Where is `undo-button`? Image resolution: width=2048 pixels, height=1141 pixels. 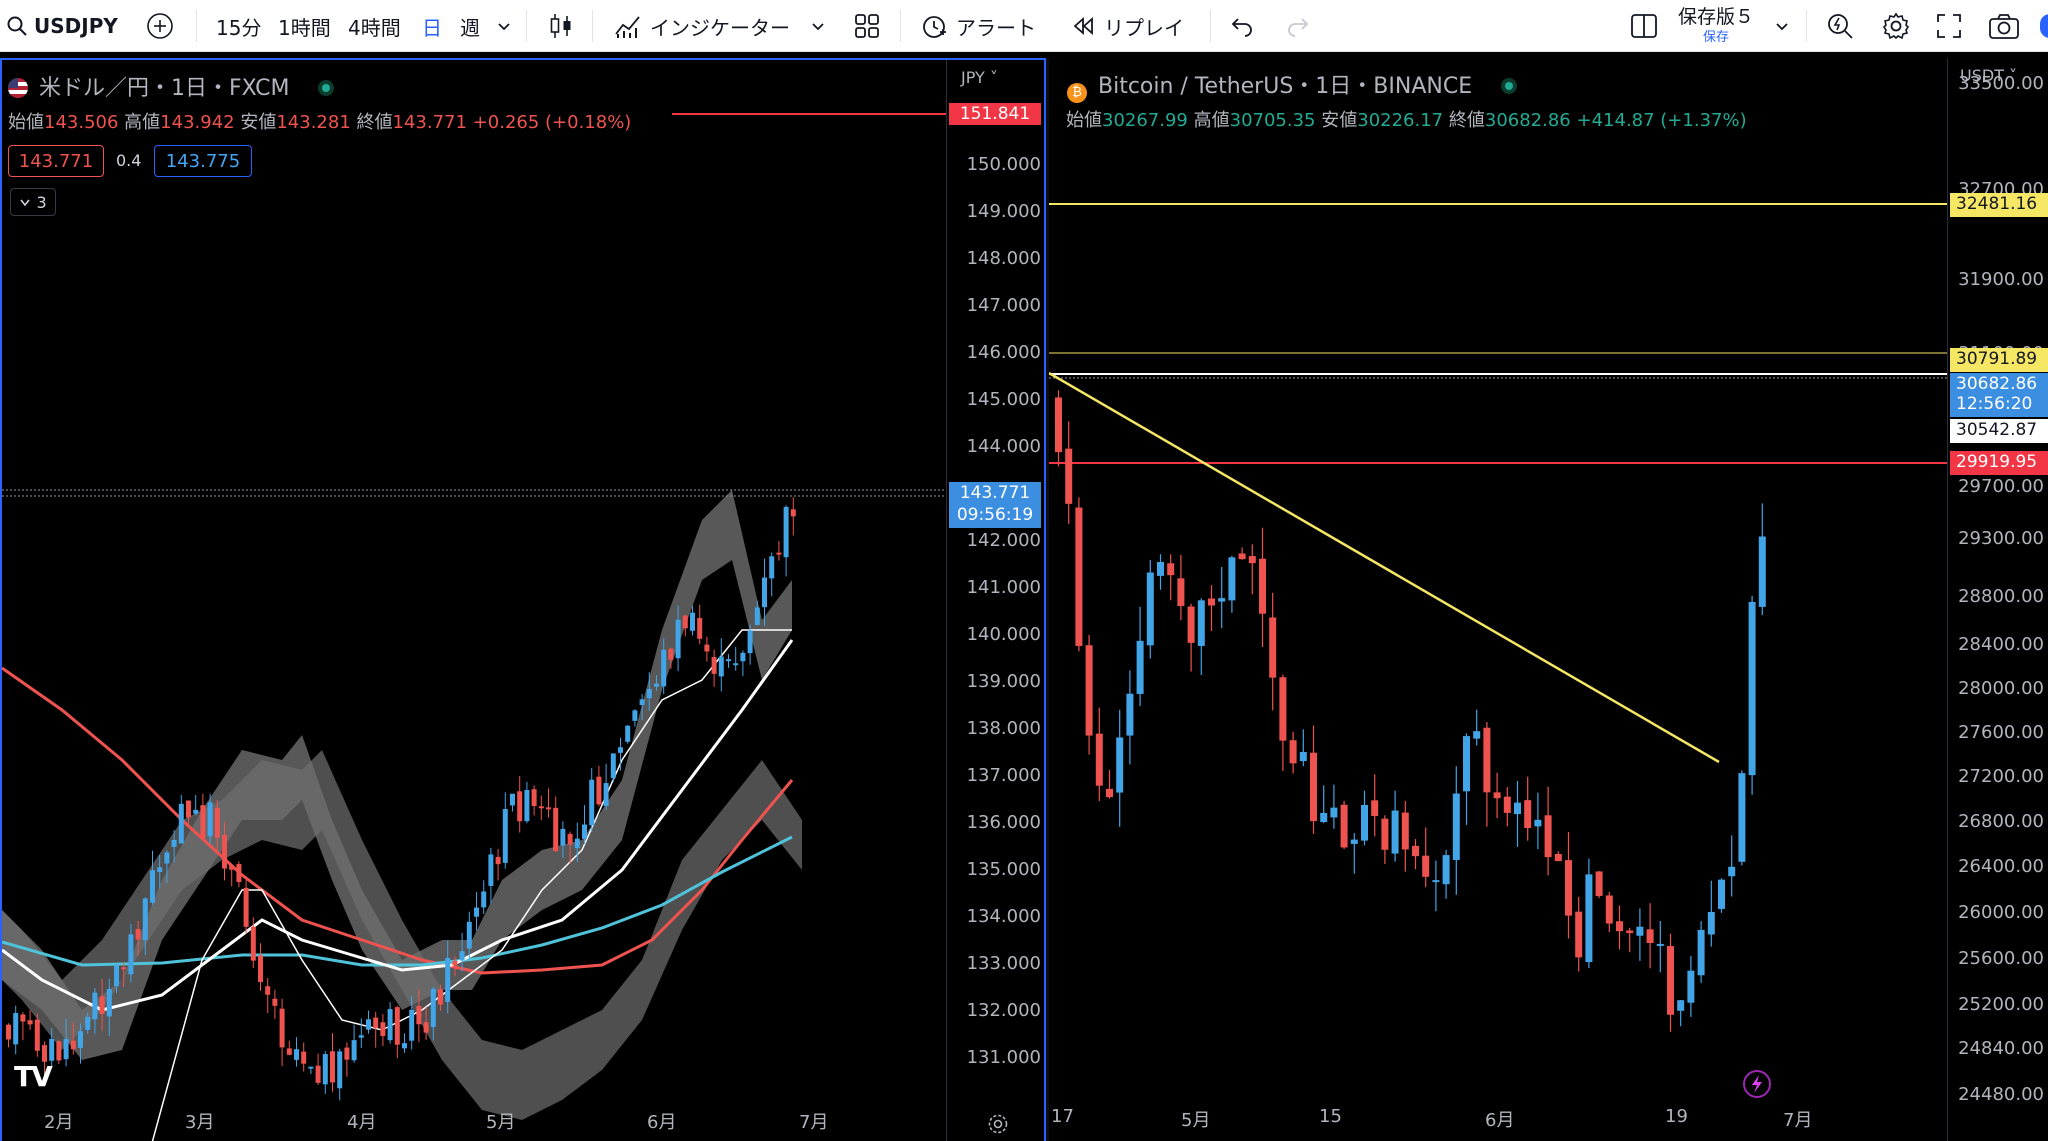
undo-button is located at coordinates (1242, 26).